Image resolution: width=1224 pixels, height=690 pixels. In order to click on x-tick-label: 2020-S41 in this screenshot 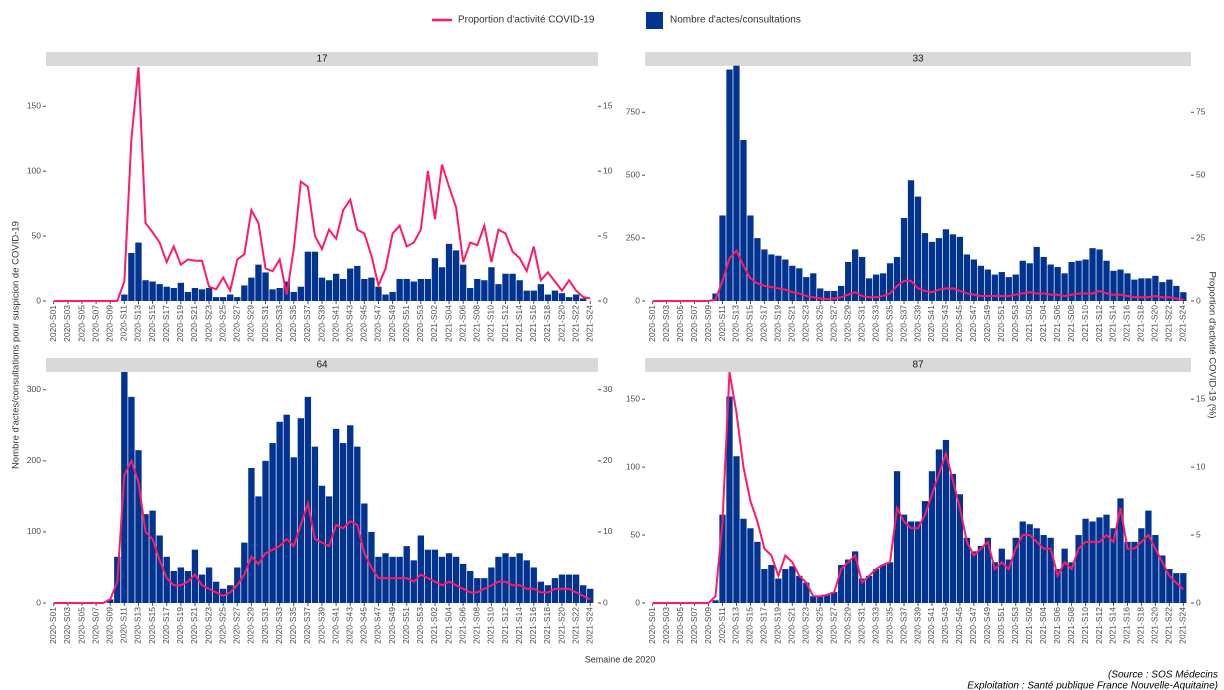, I will do `click(931, 323)`.